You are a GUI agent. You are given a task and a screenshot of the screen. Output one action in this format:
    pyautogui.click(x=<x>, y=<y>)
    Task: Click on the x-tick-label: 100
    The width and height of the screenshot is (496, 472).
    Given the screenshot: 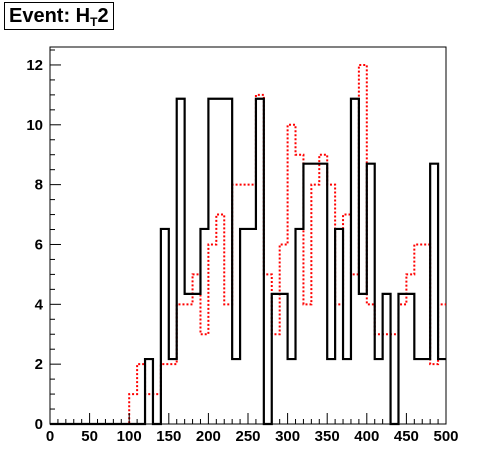 What is the action you would take?
    pyautogui.click(x=129, y=436)
    